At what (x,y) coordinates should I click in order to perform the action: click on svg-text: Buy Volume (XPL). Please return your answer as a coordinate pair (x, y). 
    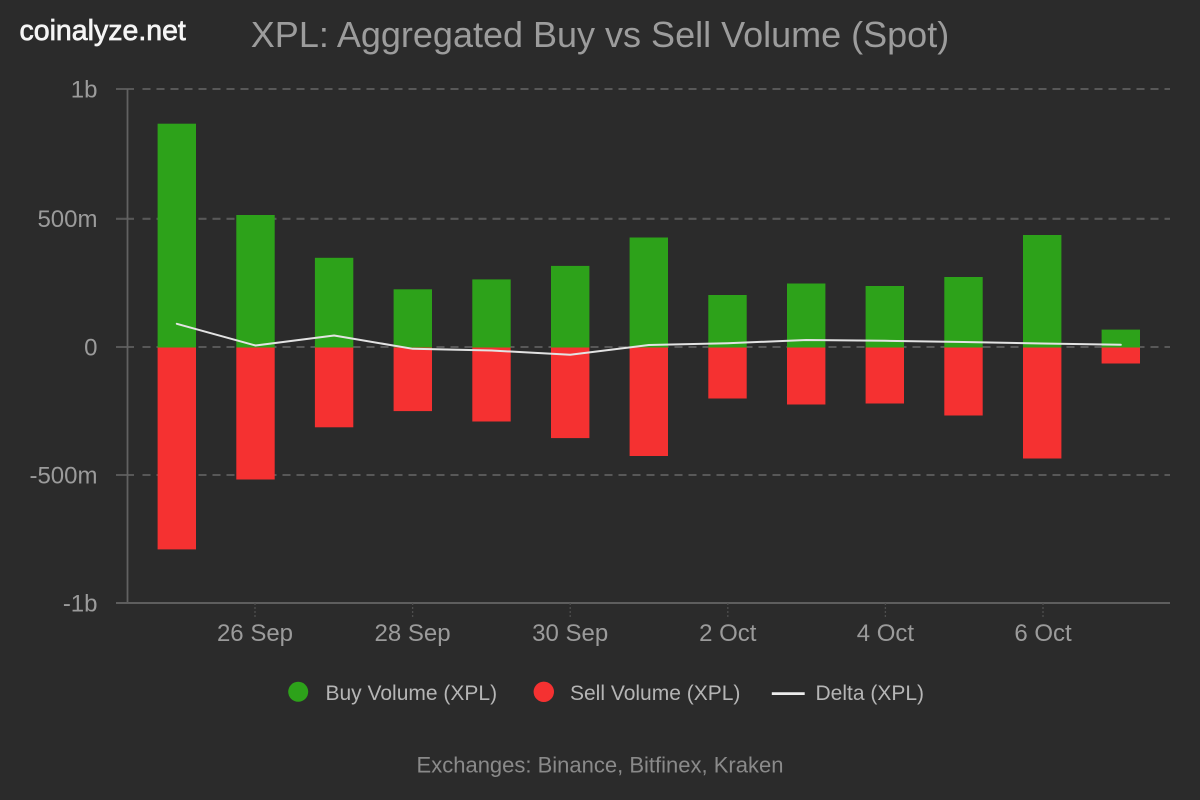
    Looking at the image, I should click on (412, 693).